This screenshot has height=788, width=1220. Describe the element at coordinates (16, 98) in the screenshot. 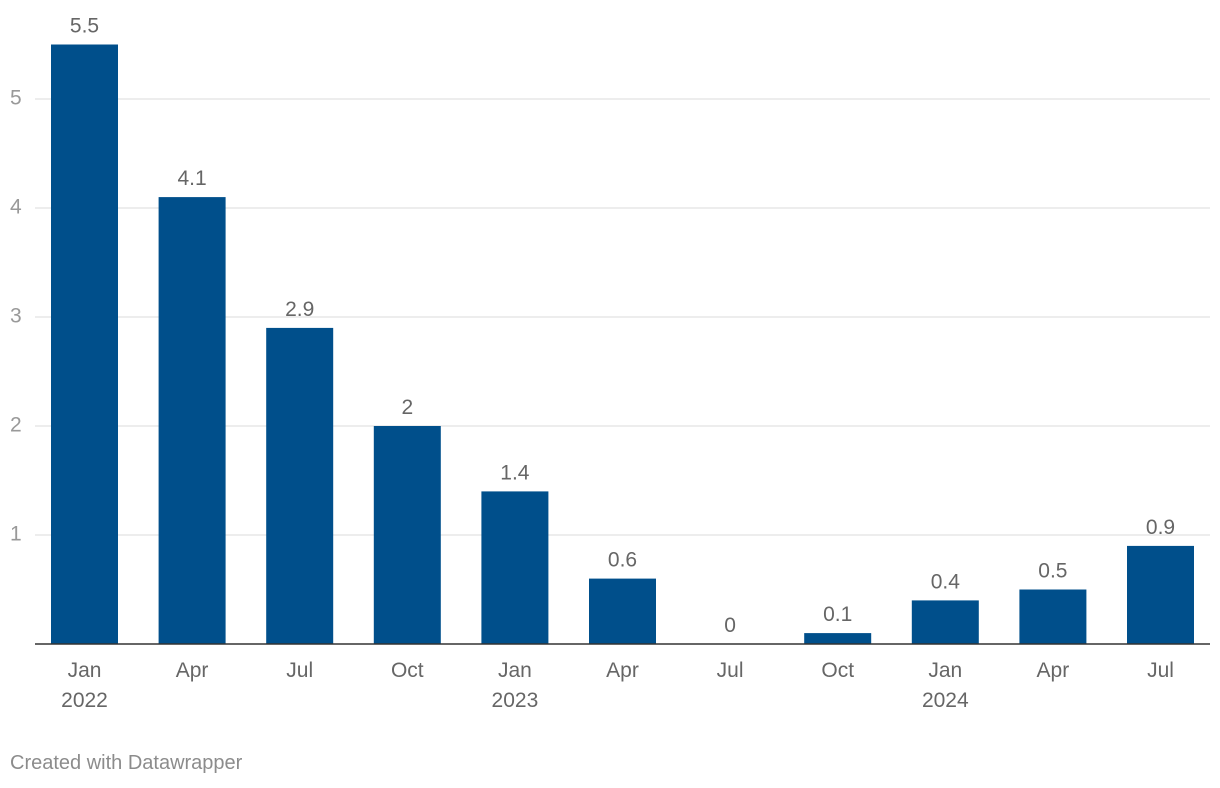

I see `y-tick-label: 5` at that location.